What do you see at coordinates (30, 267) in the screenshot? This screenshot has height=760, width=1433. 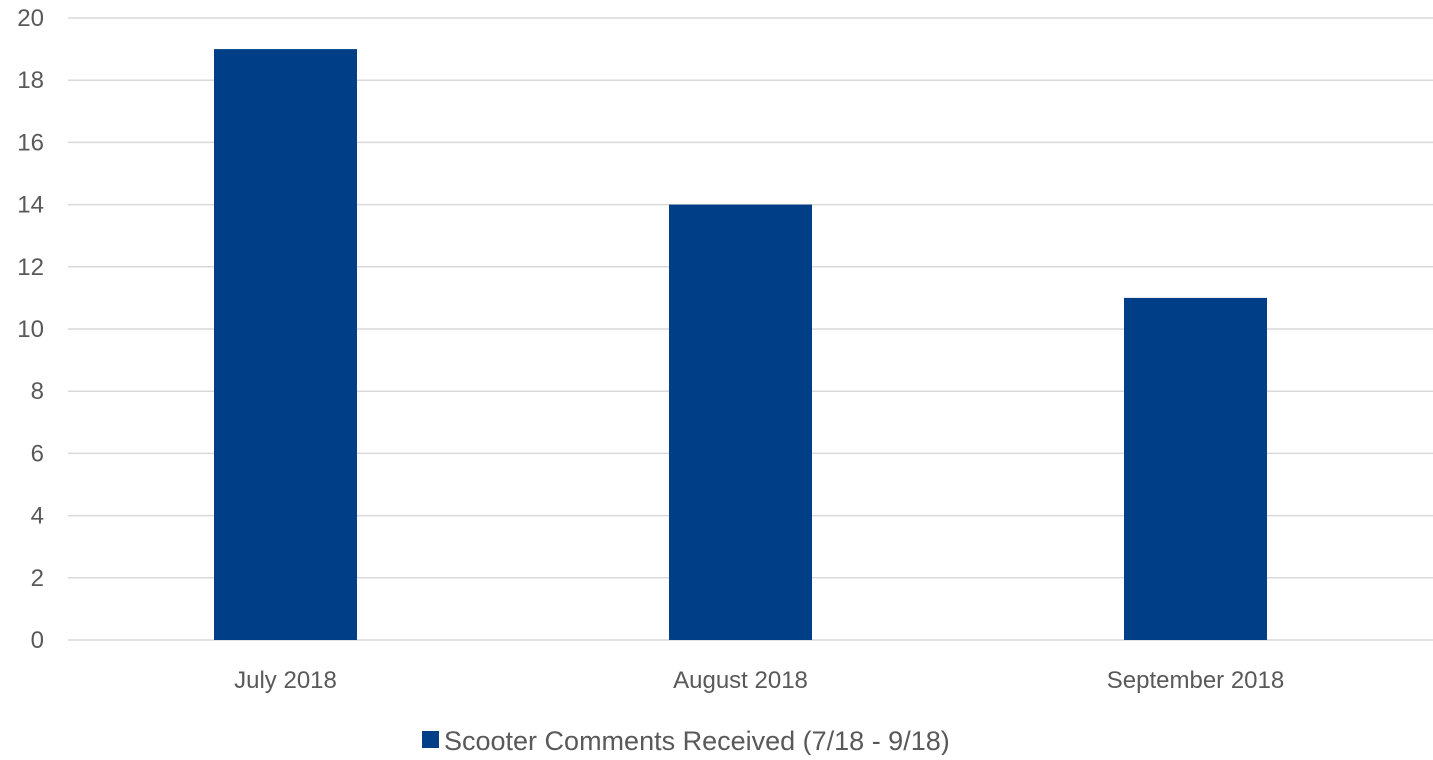 I see `y-tick-label: 12` at bounding box center [30, 267].